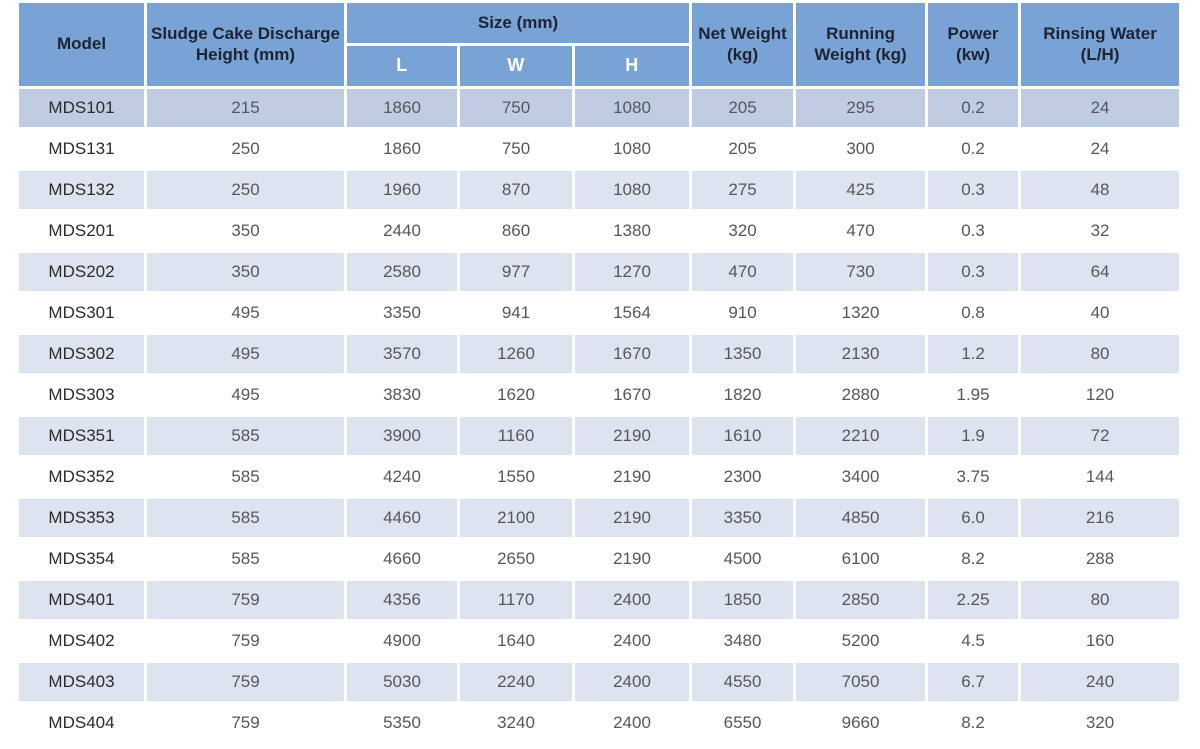 This screenshot has height=749, width=1200. What do you see at coordinates (516, 149) in the screenshot?
I see `width-cell: 750` at bounding box center [516, 149].